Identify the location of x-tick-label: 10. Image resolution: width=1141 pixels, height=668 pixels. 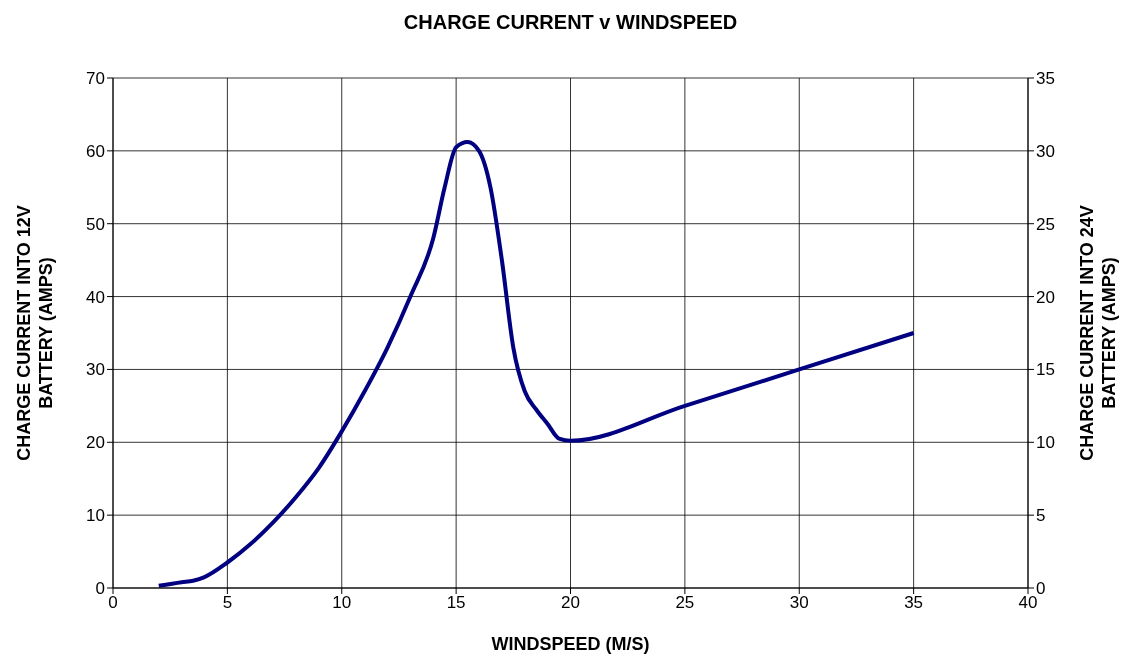
(342, 603).